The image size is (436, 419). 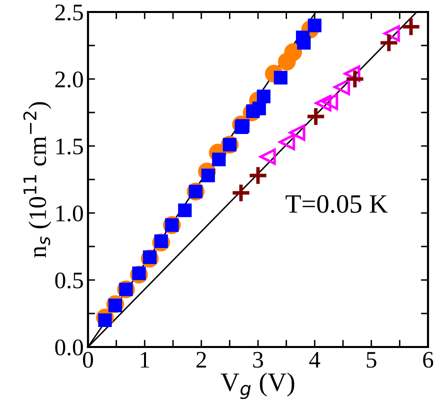 What do you see at coordinates (371, 360) in the screenshot?
I see `x-tick-label: 5` at bounding box center [371, 360].